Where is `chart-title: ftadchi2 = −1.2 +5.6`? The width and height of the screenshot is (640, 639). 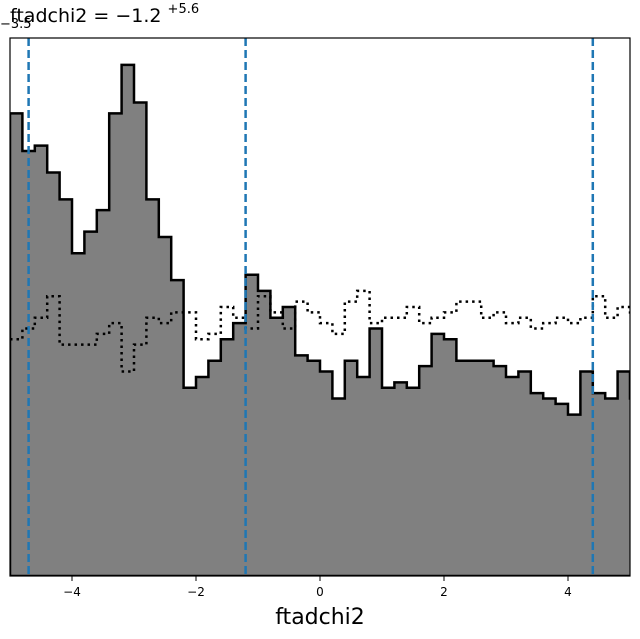 chart-title: ftadchi2 = −1.2 +5.6 is located at coordinates (104, 14).